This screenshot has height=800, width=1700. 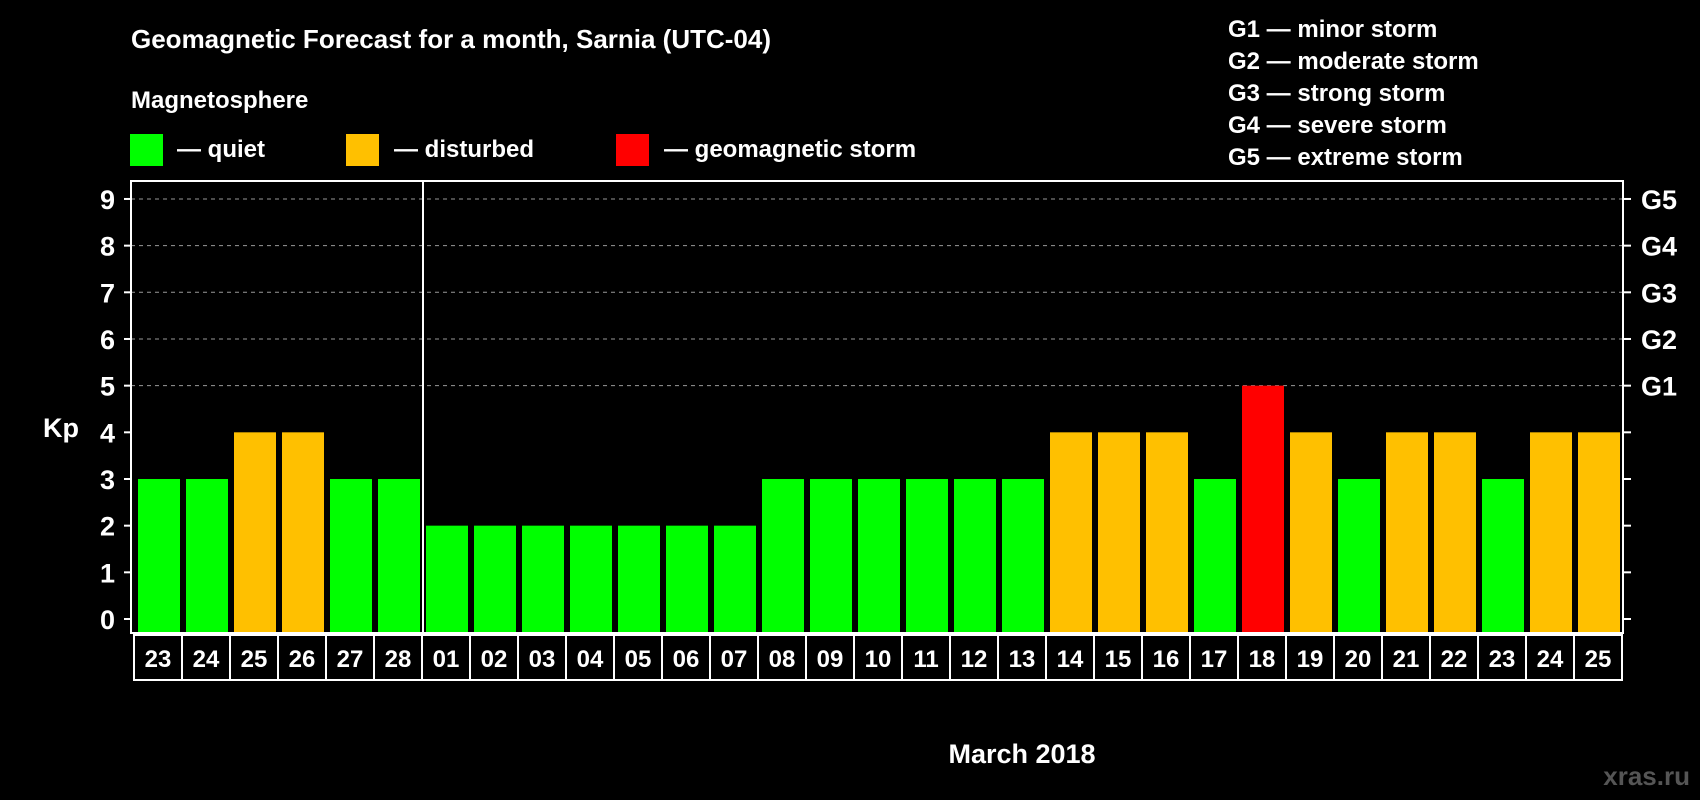 I want to click on g-level-label: G1, so click(x=1659, y=387).